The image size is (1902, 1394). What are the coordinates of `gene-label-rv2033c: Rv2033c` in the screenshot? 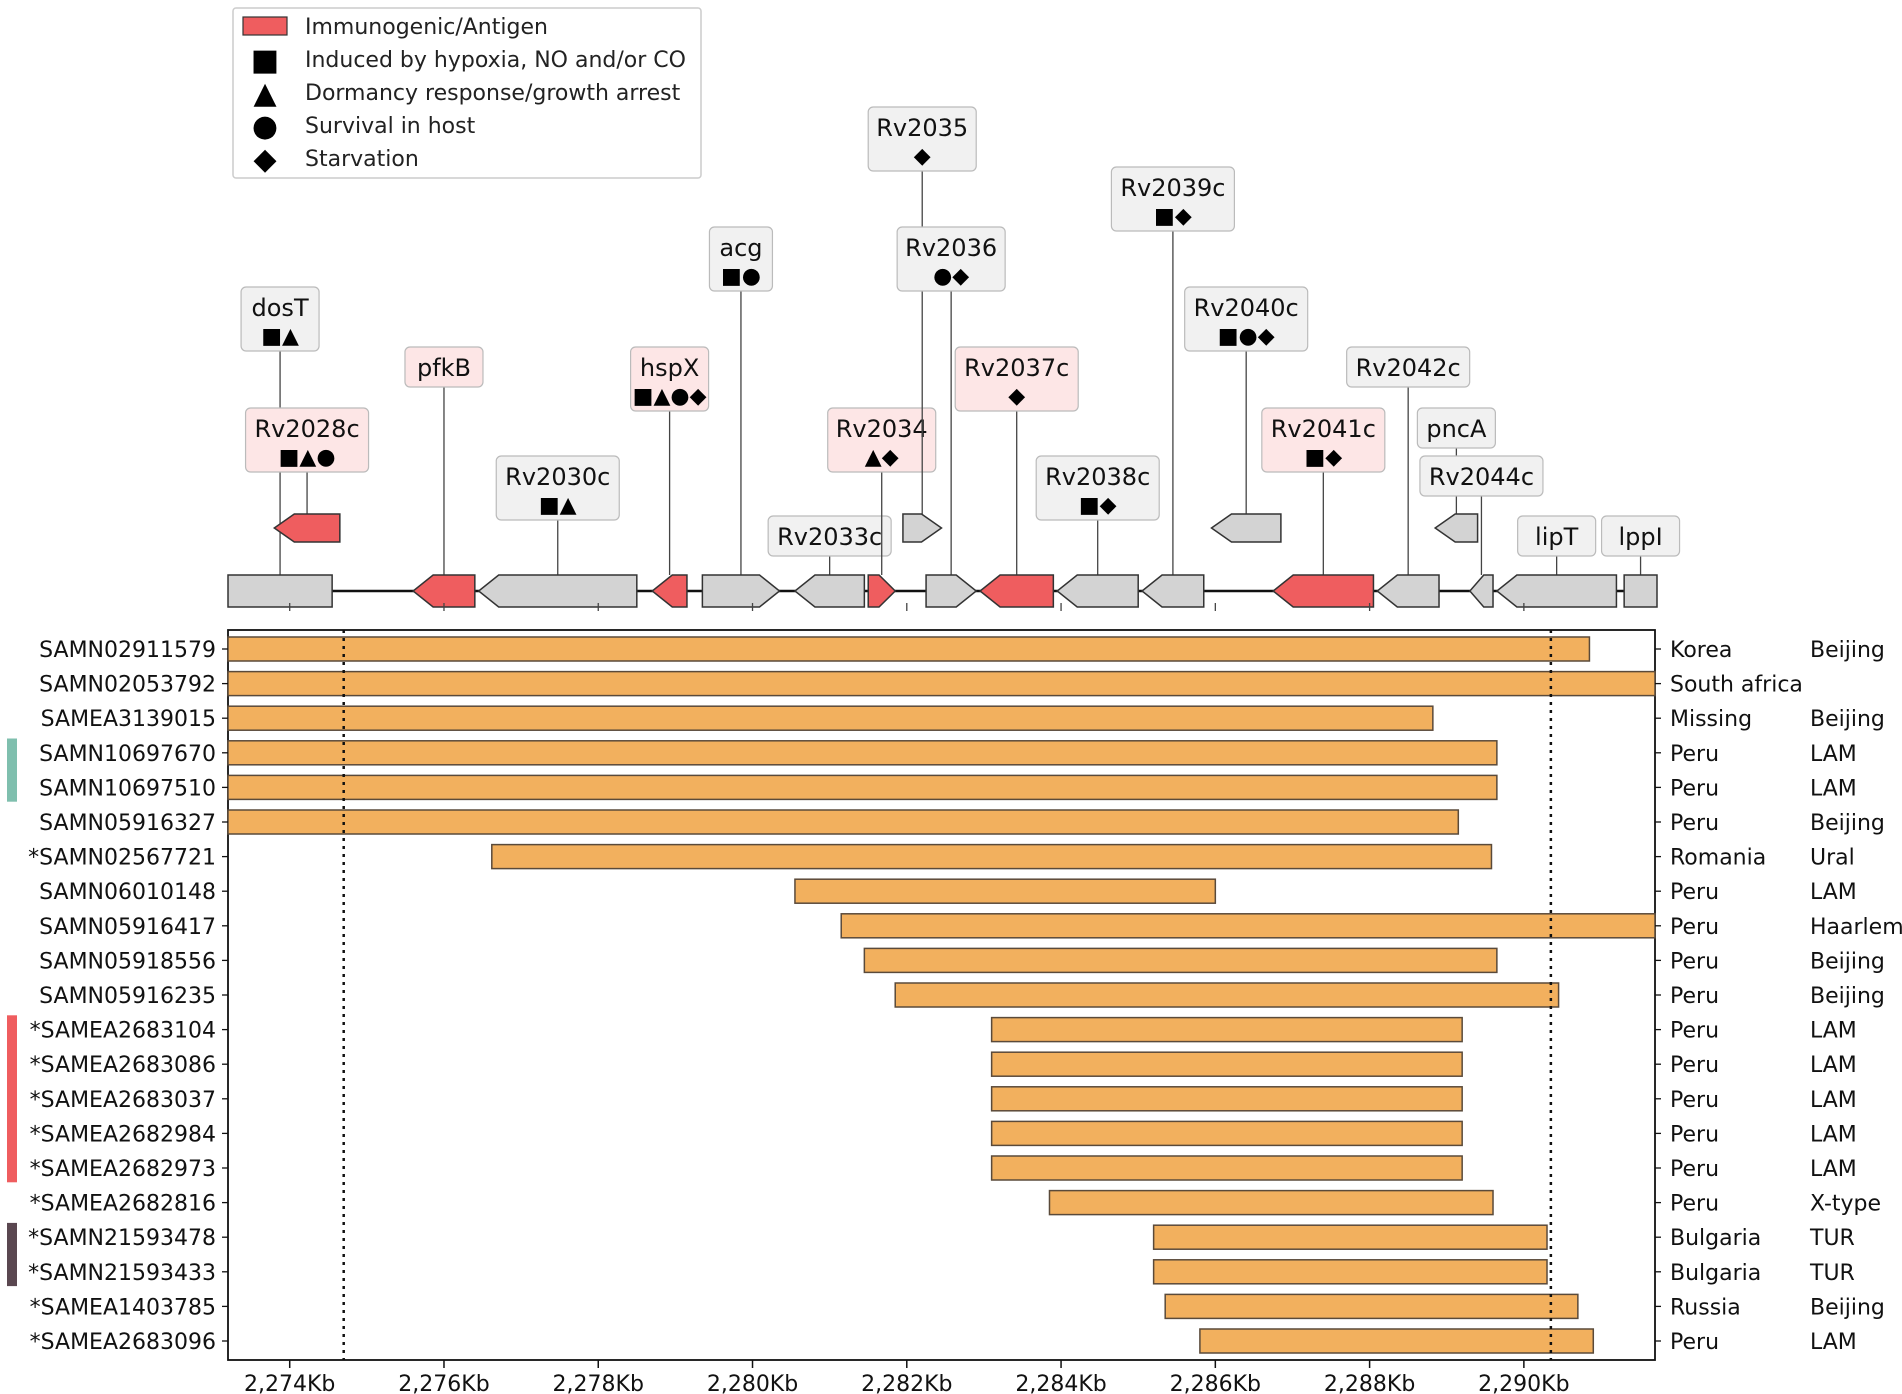 It's located at (829, 537).